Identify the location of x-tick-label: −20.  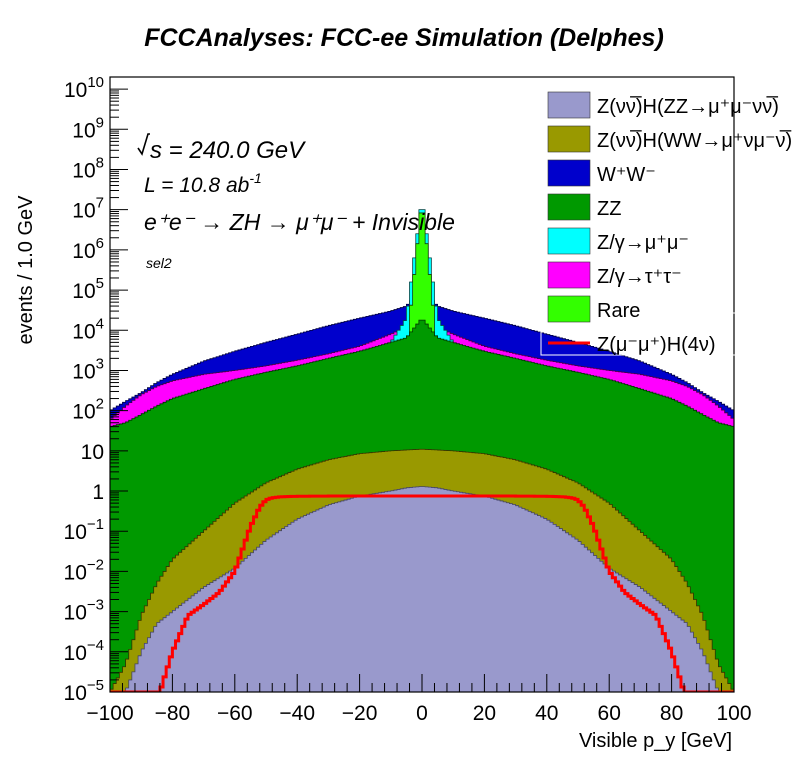
(360, 713).